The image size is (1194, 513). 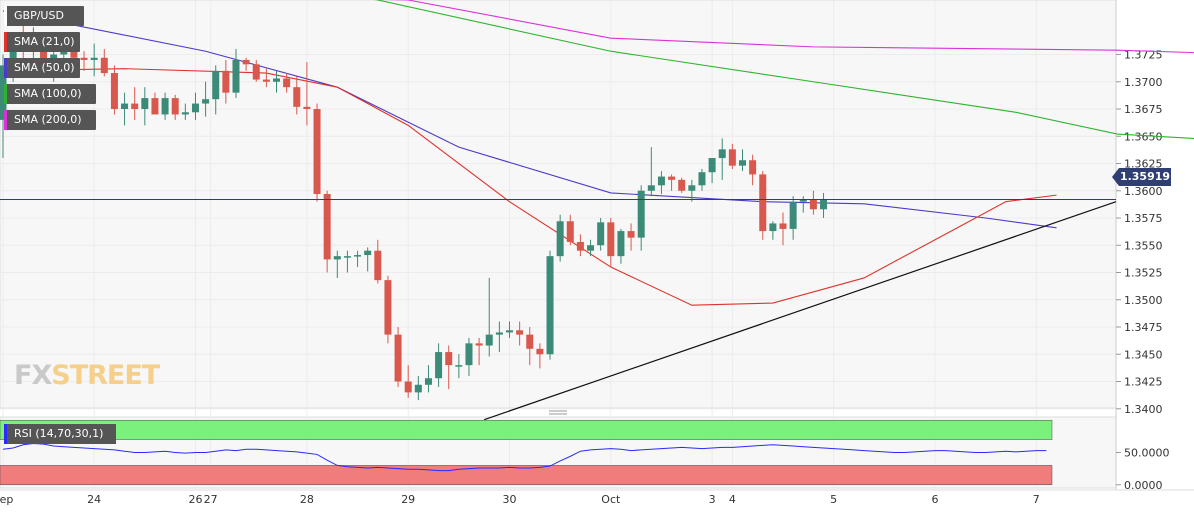 I want to click on legend-label: SMA (21,0), so click(x=44, y=41).